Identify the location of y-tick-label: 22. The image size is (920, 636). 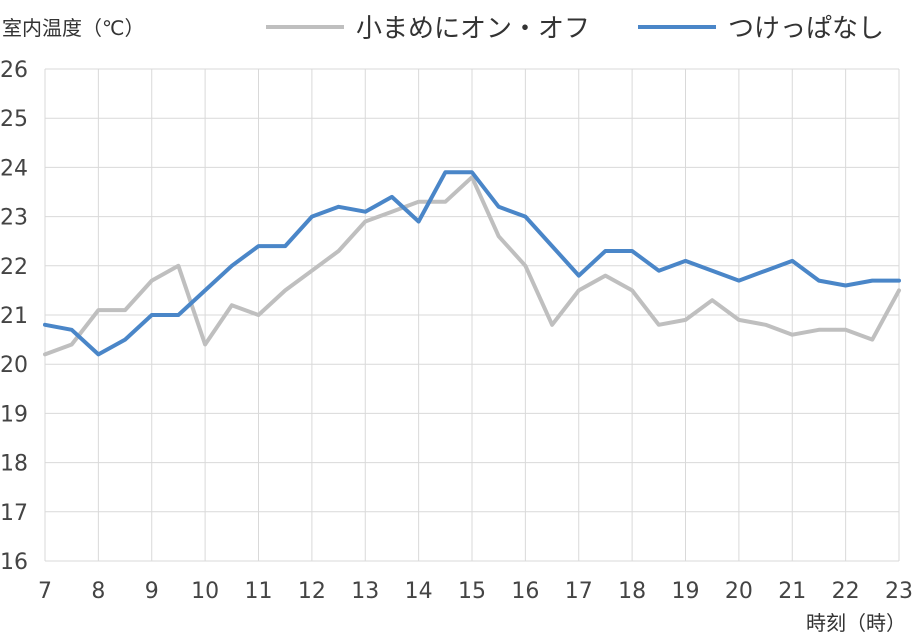
(14, 267).